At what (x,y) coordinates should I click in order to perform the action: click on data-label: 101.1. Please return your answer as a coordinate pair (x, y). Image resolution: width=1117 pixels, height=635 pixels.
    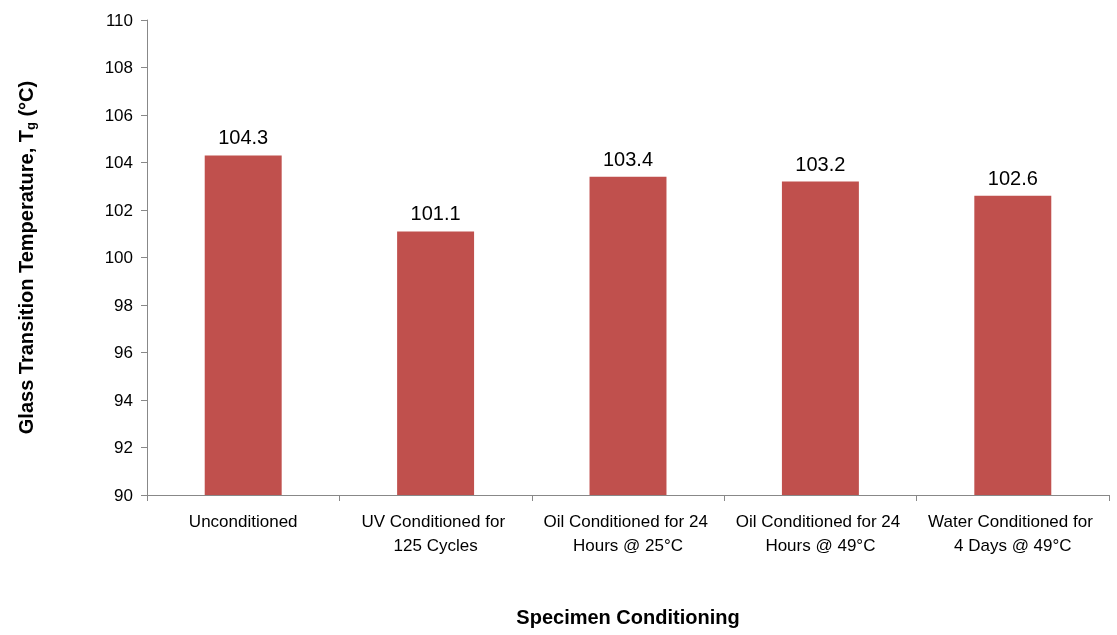
    Looking at the image, I should click on (435, 213).